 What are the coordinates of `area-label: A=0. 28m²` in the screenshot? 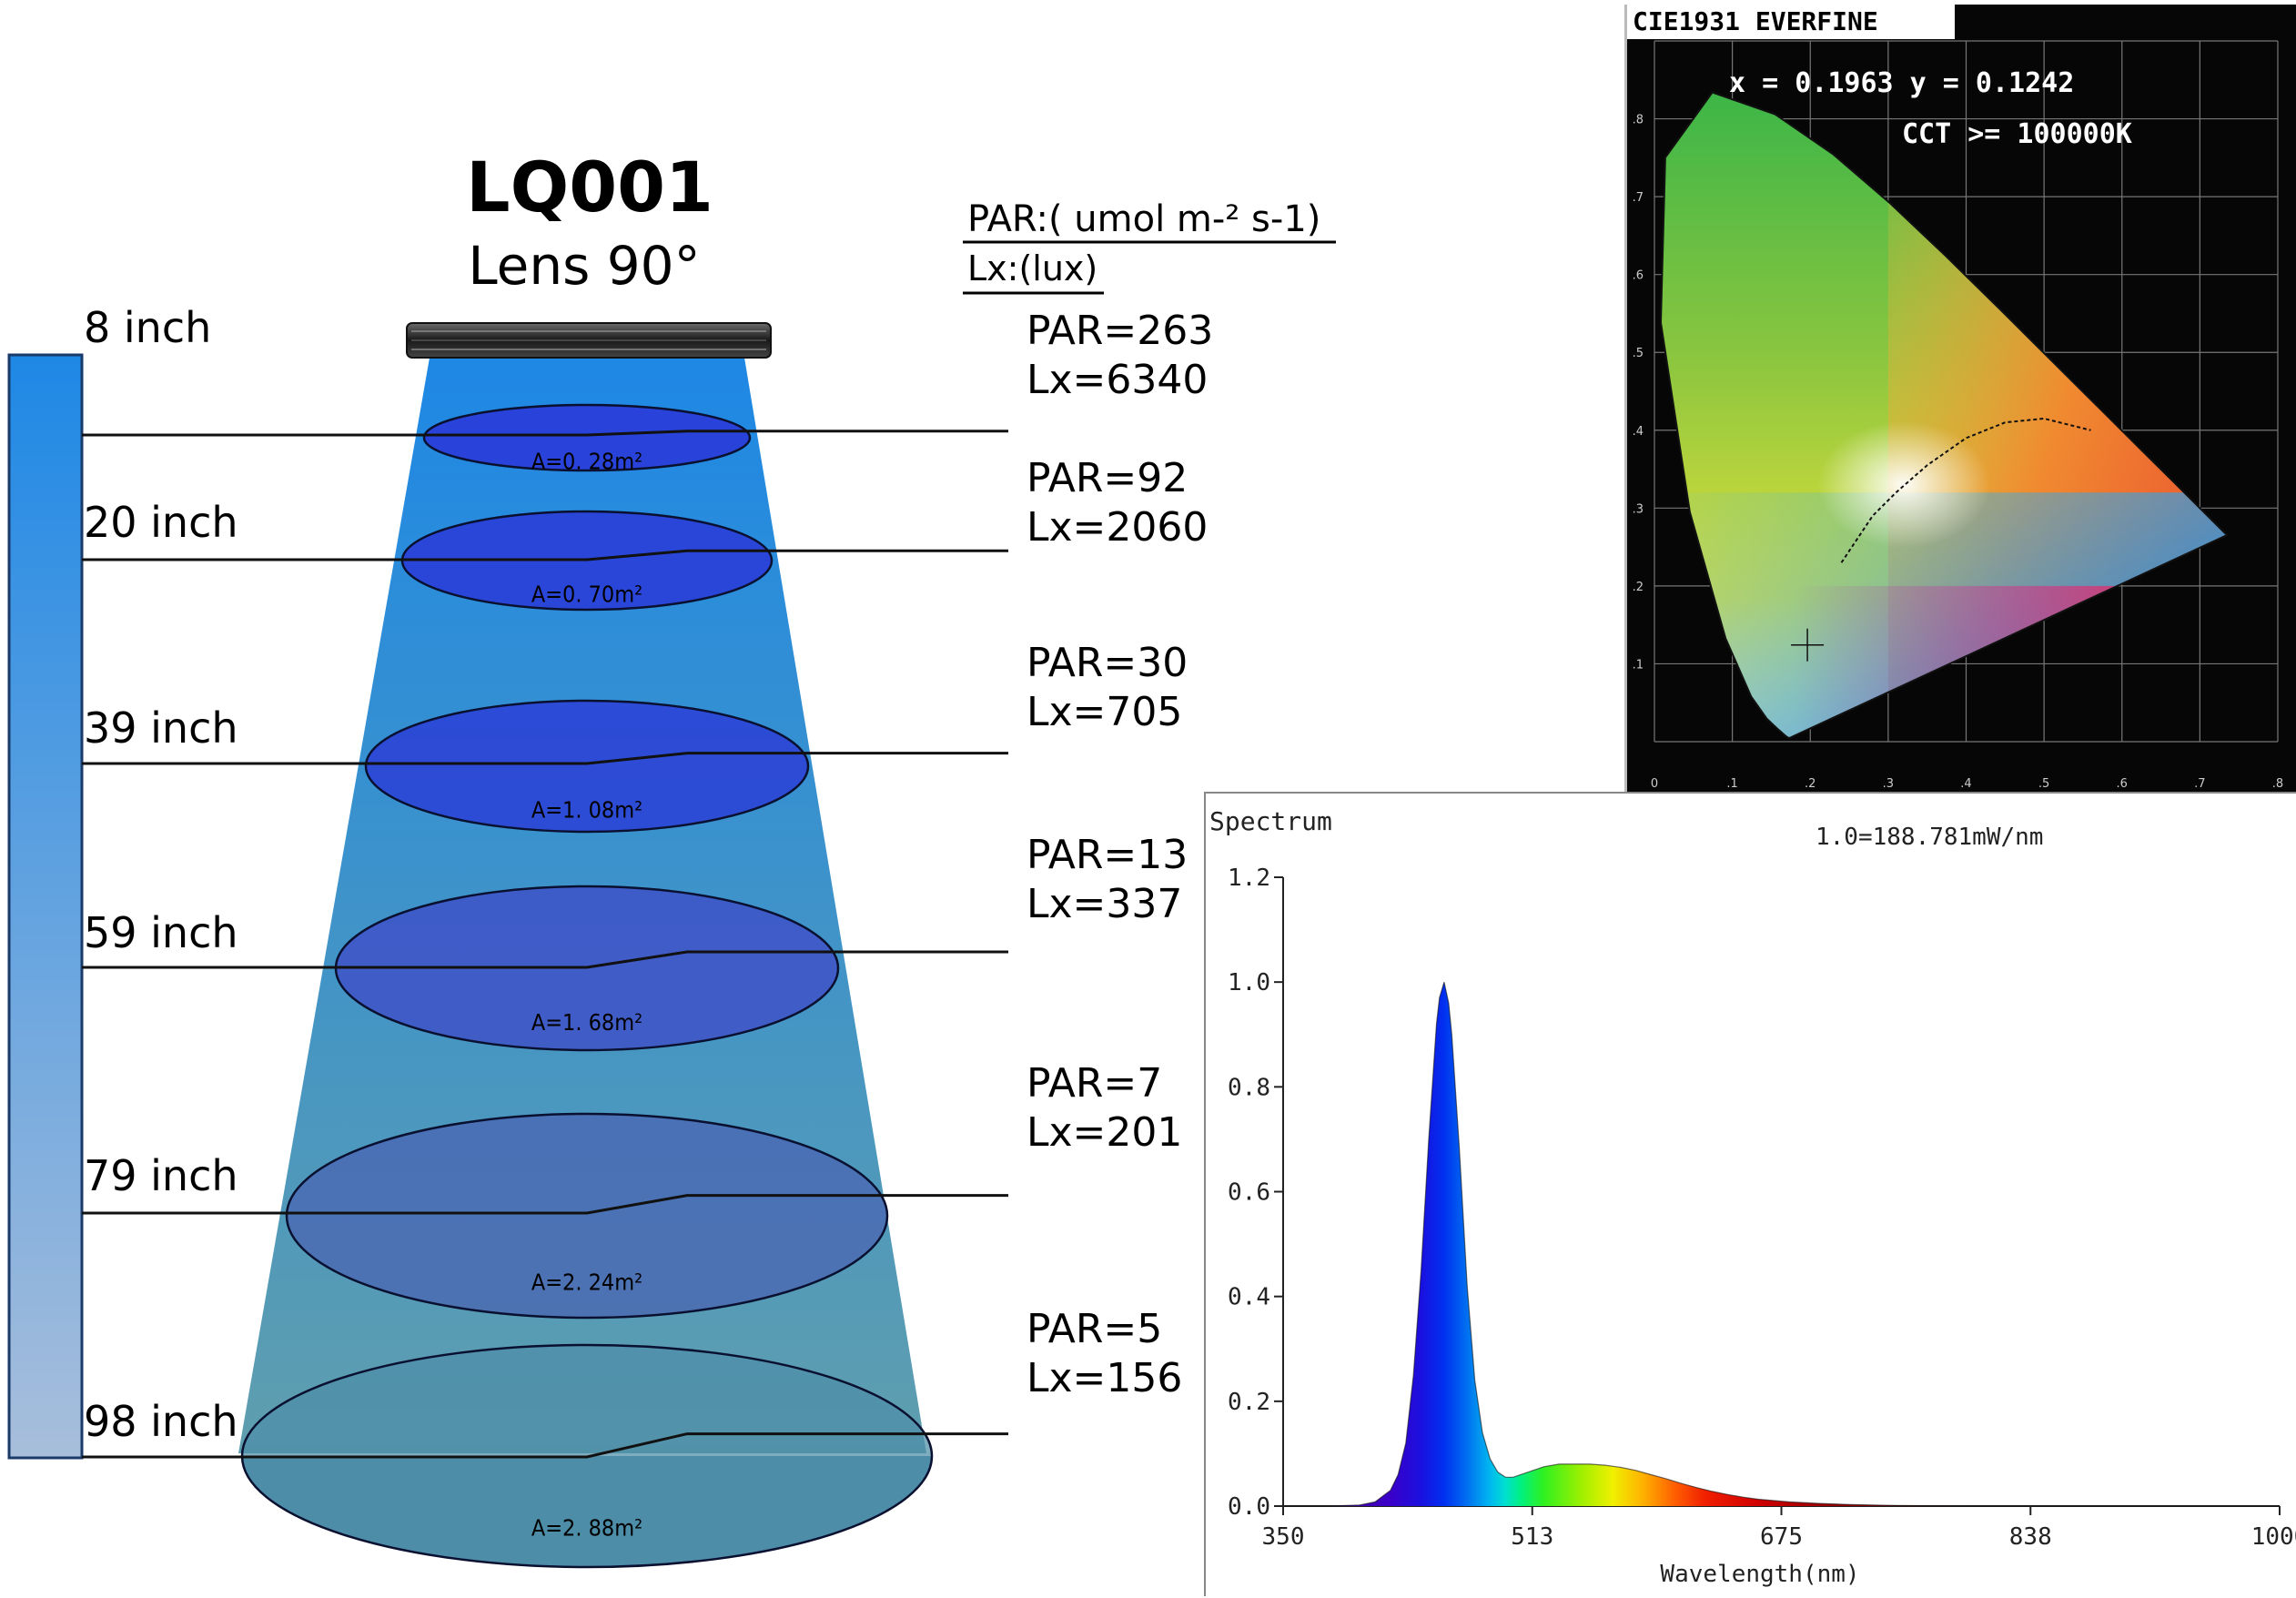 It's located at (586, 461).